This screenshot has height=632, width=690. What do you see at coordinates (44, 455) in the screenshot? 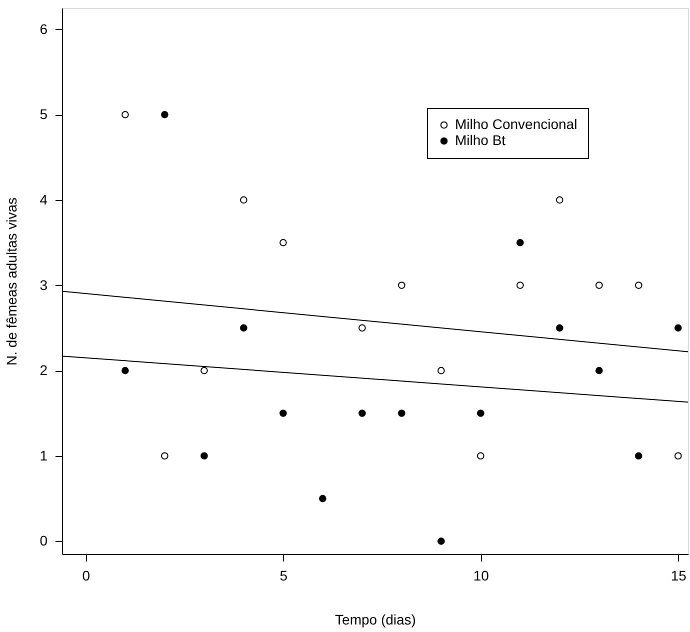
I see `y-tick-label: 1` at bounding box center [44, 455].